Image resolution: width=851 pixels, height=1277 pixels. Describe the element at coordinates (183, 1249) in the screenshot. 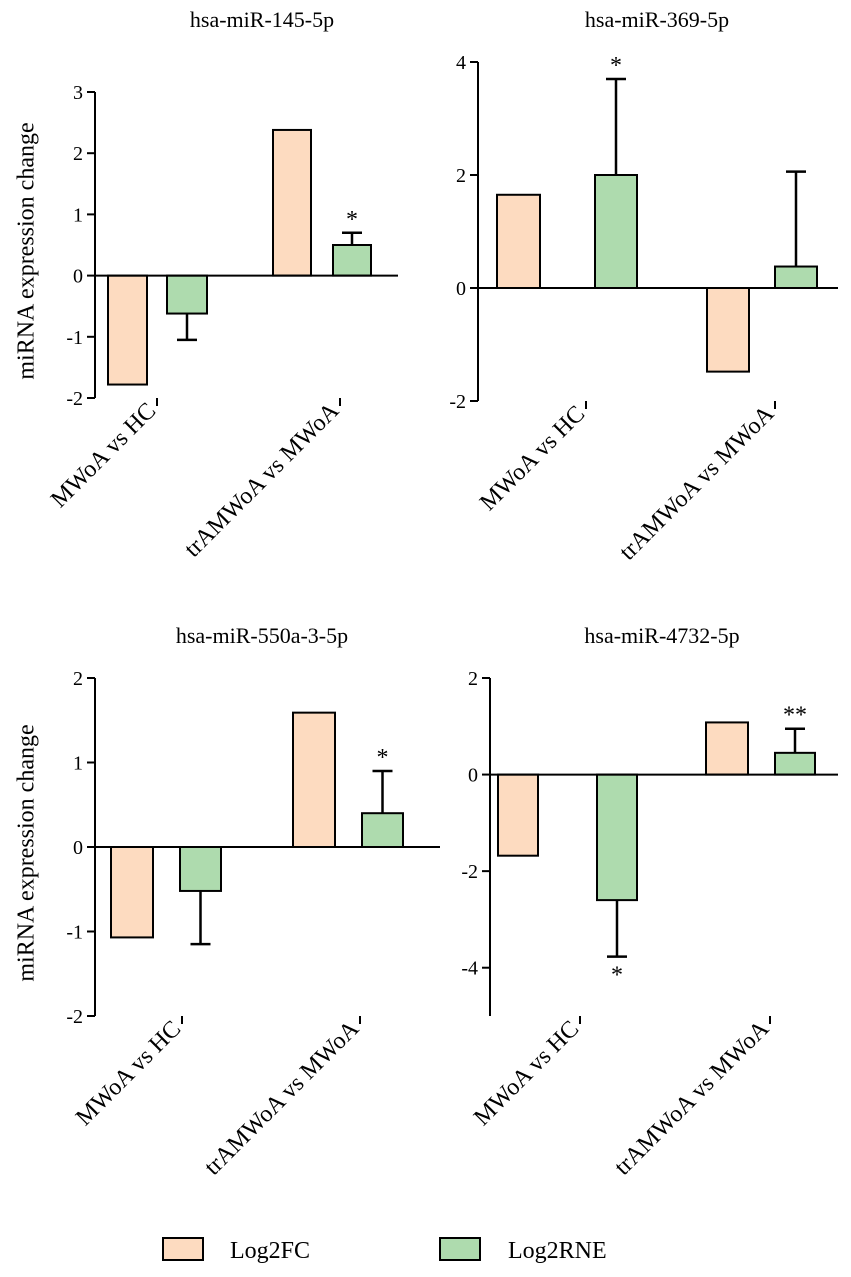

I see `legend-swatch-log2fc` at that location.